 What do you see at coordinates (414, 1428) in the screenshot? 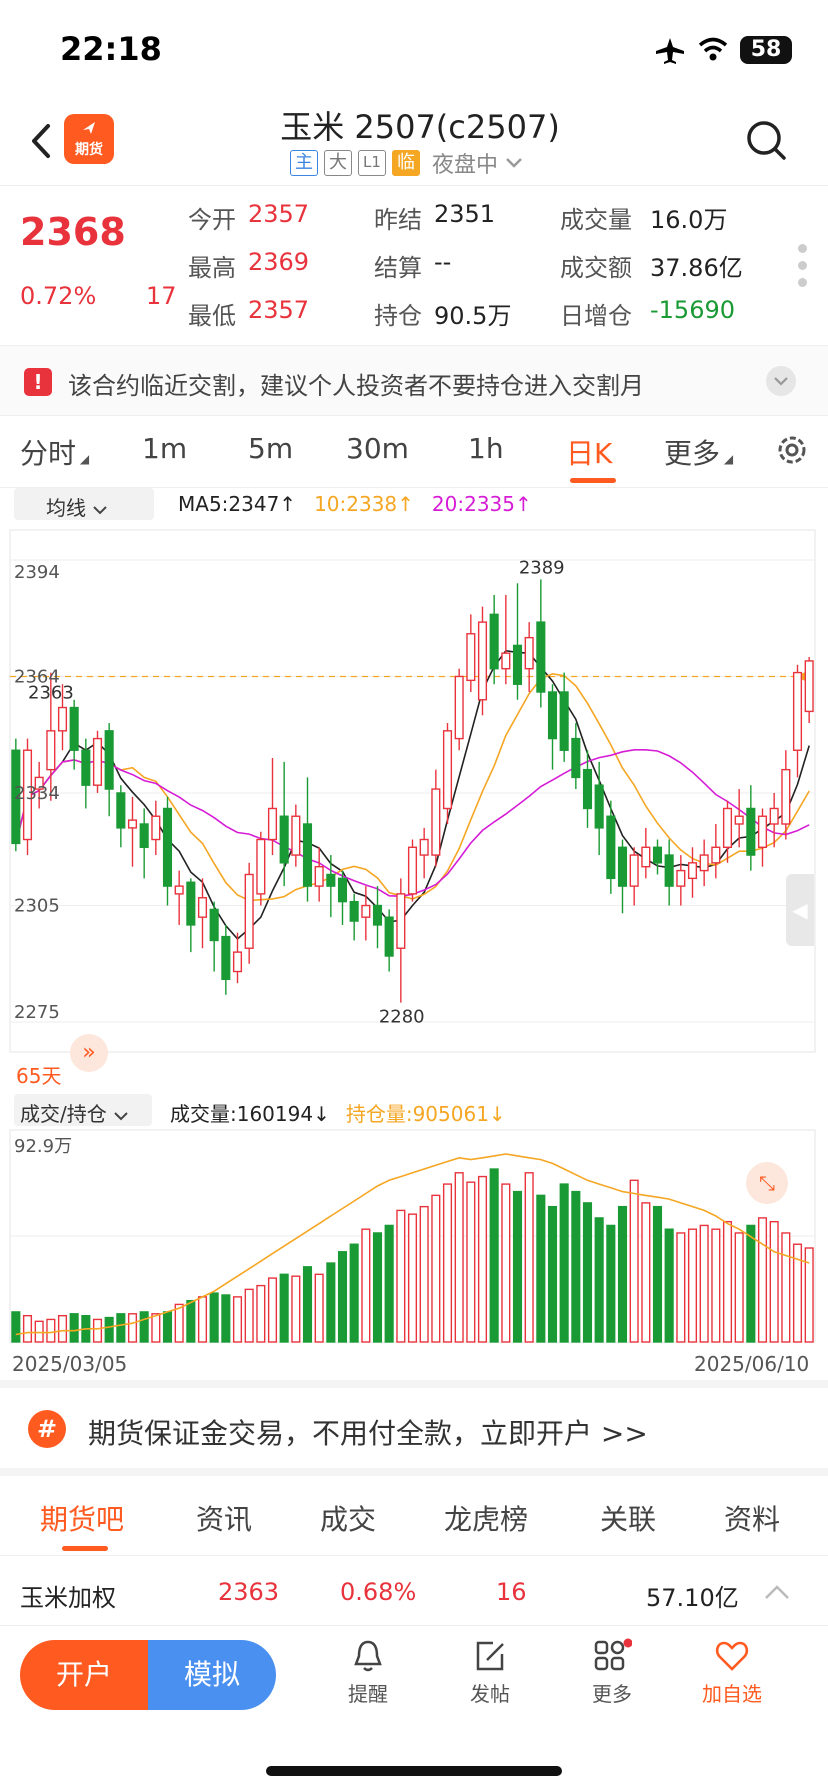
I see `promo-banner: # 期货保证金交易，不用付全款，立即开户 >>` at bounding box center [414, 1428].